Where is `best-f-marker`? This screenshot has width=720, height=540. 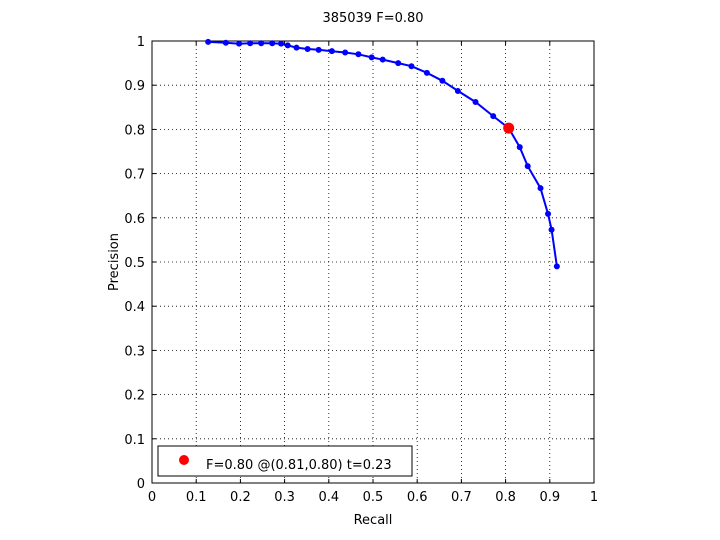 best-f-marker is located at coordinates (509, 128).